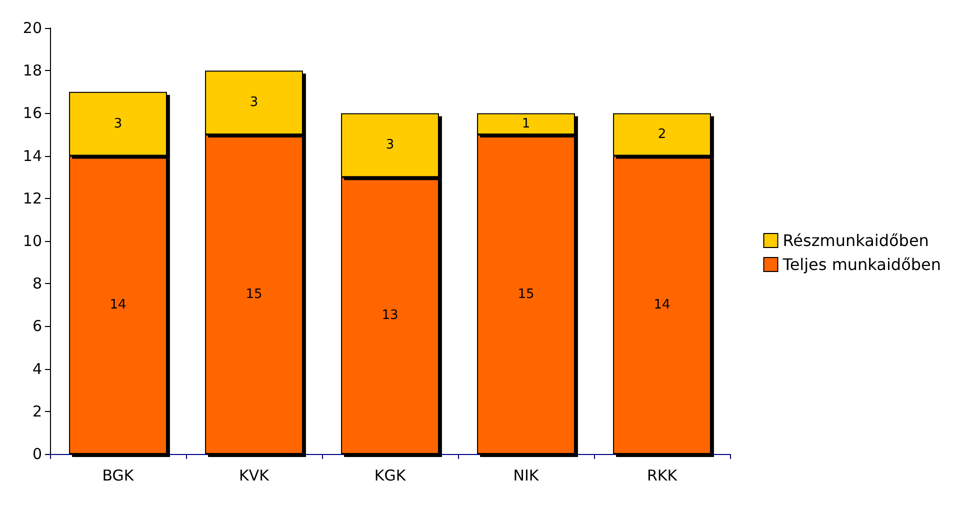  I want to click on y-tick-label: 10, so click(32, 241).